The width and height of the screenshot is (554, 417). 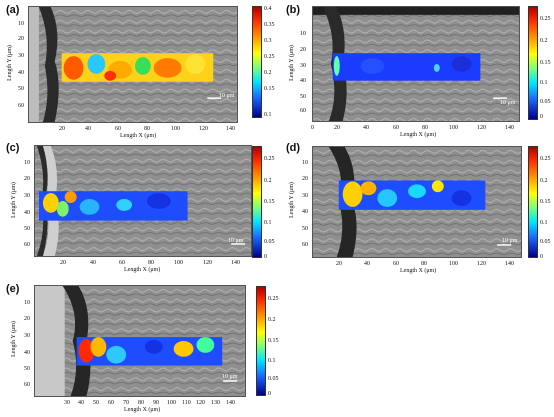 What do you see at coordinates (133, 64) in the screenshot?
I see `micrograph-a` at bounding box center [133, 64].